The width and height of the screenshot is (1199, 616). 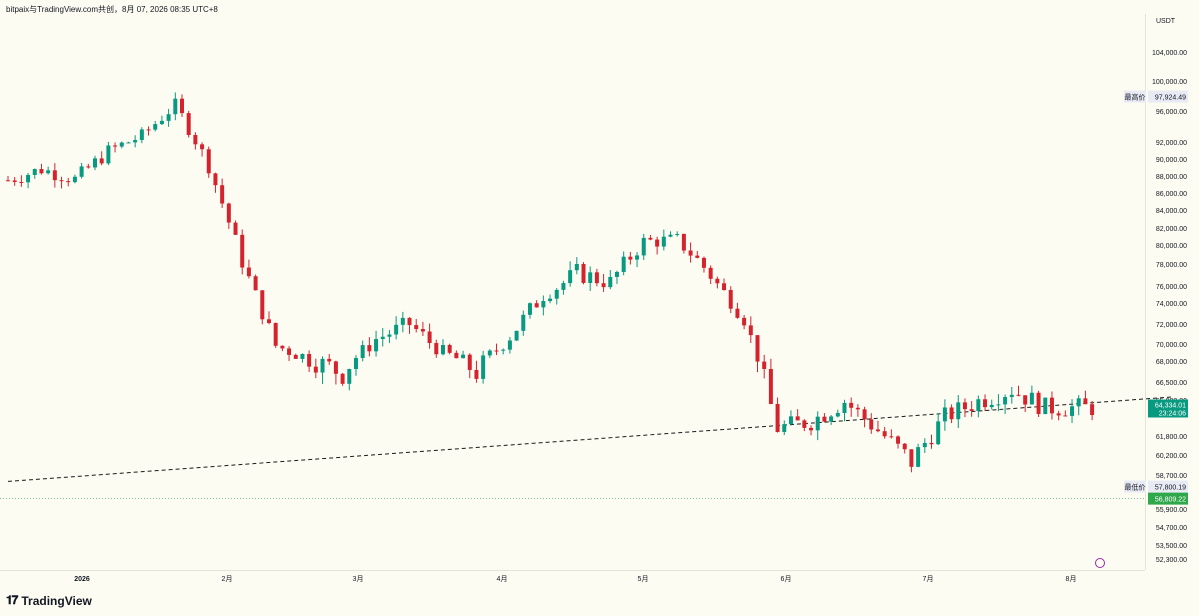 What do you see at coordinates (1171, 456) in the screenshot?
I see `y-tick-label: 60,200.00` at bounding box center [1171, 456].